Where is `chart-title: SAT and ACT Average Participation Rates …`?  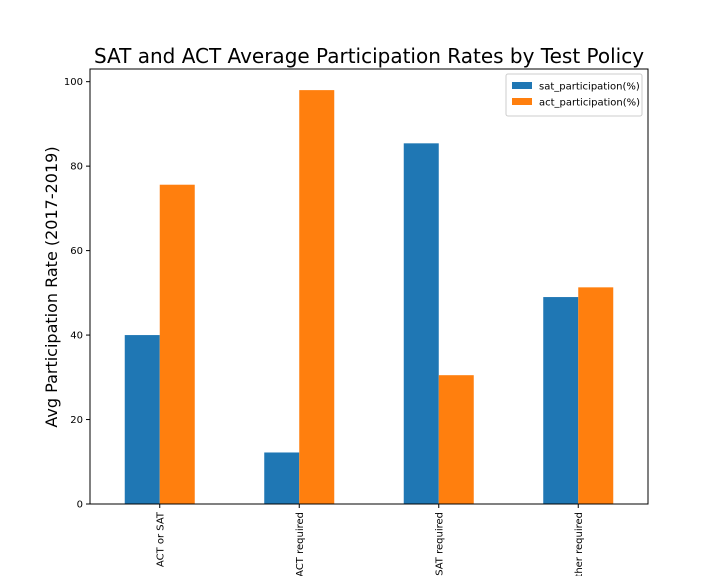
chart-title: SAT and ACT Average Participation Rates … is located at coordinates (369, 56).